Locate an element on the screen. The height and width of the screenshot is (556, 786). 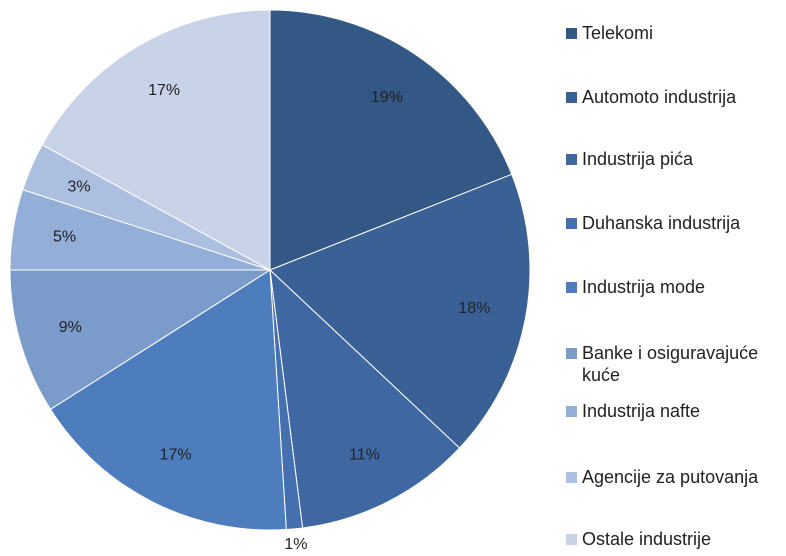
legend-label: Agencije za putovanja is located at coordinates (670, 477).